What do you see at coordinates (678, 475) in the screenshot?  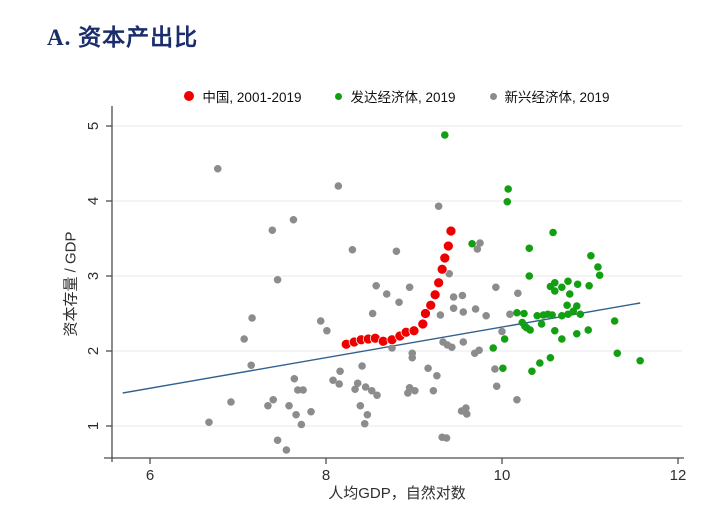 I see `x-tick-label: 12` at bounding box center [678, 475].